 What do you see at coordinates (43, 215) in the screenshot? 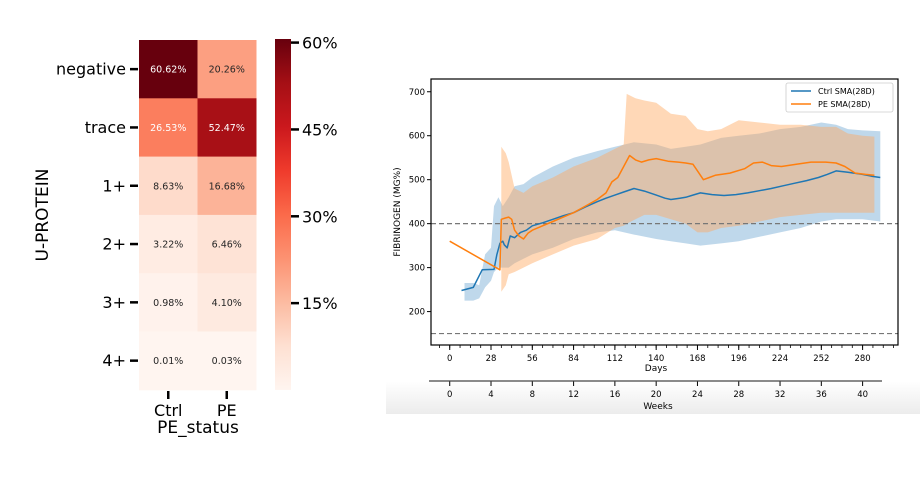
I see `heatmap-y-axis-title: U-PROTEIN` at bounding box center [43, 215].